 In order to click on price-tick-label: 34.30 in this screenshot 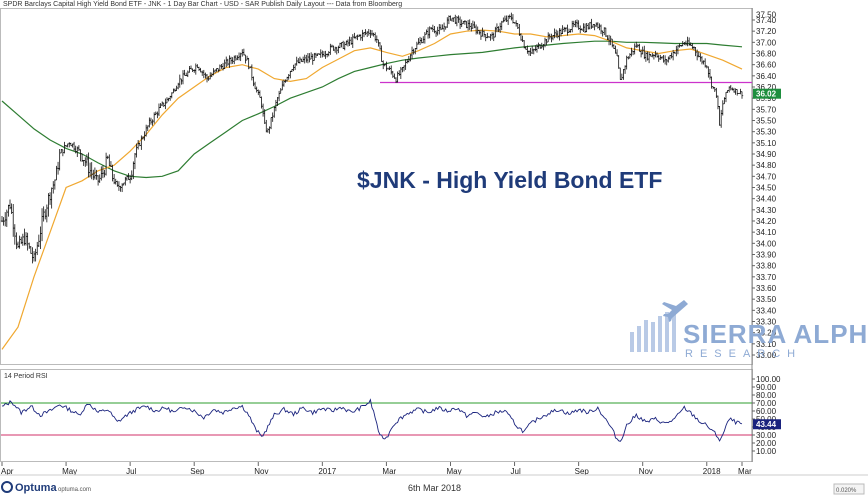, I will do `click(766, 210)`.